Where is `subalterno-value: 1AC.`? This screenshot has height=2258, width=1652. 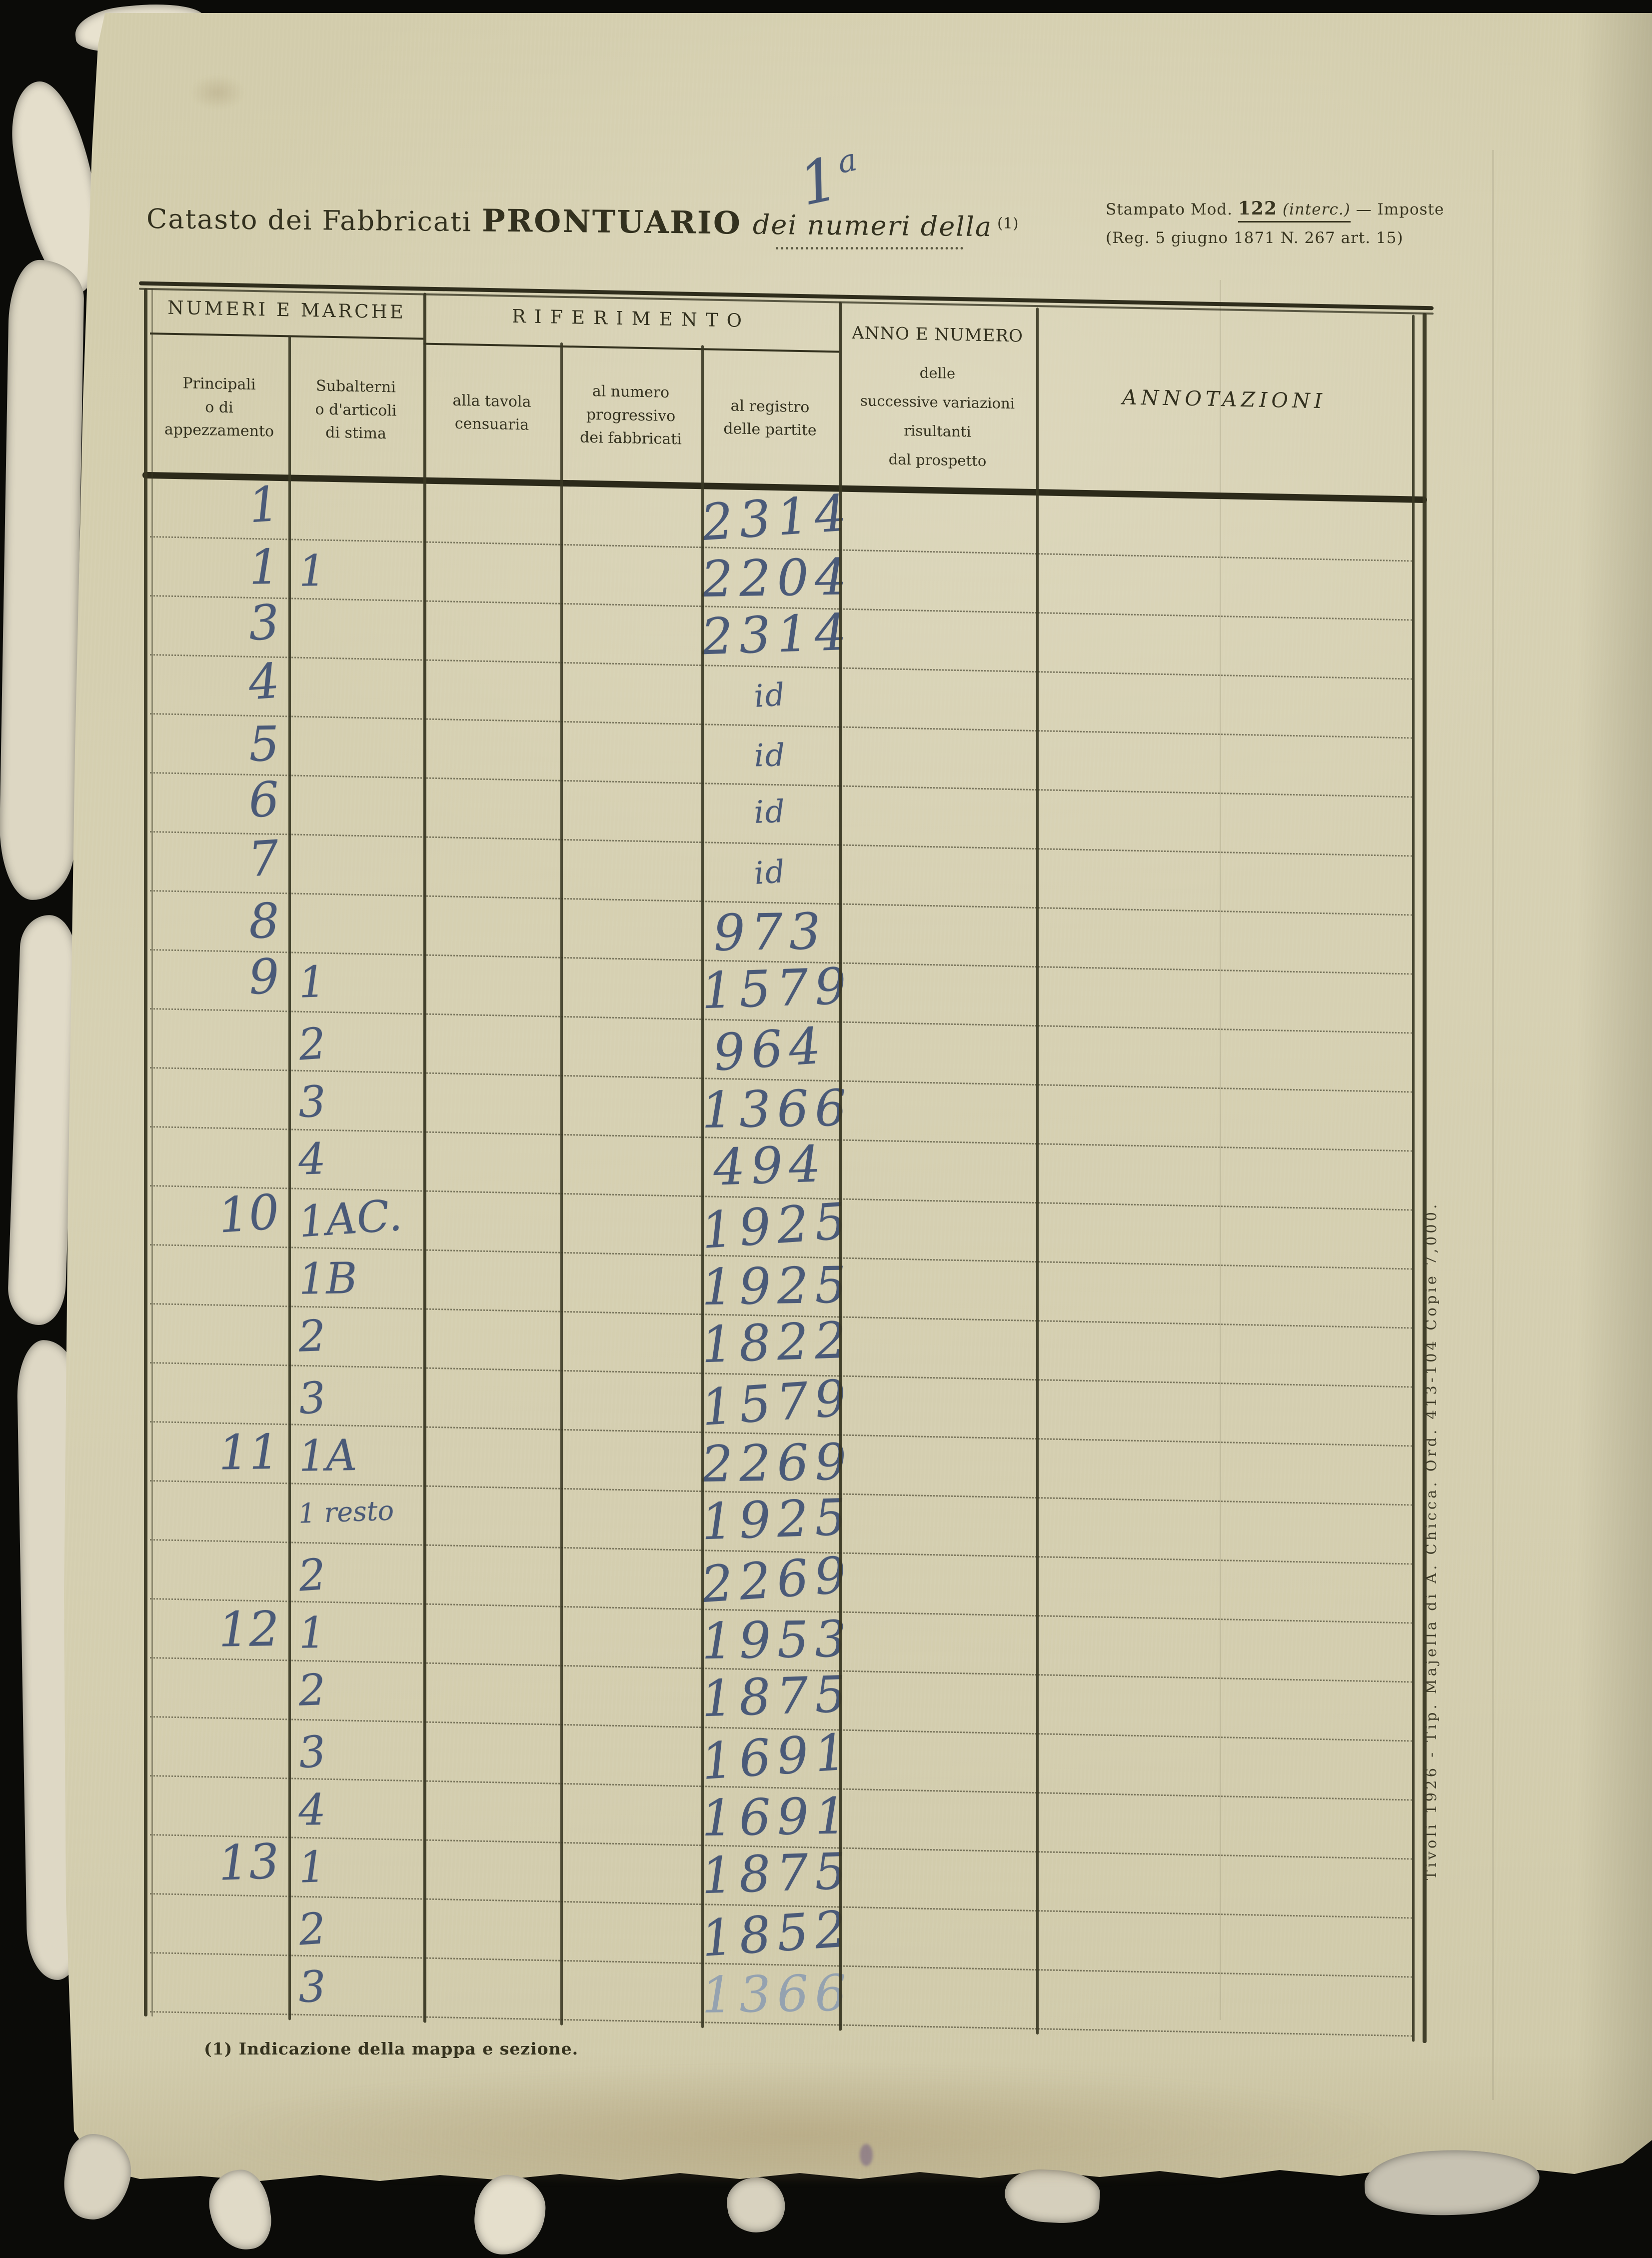 subalterno-value: 1AC. is located at coordinates (350, 1219).